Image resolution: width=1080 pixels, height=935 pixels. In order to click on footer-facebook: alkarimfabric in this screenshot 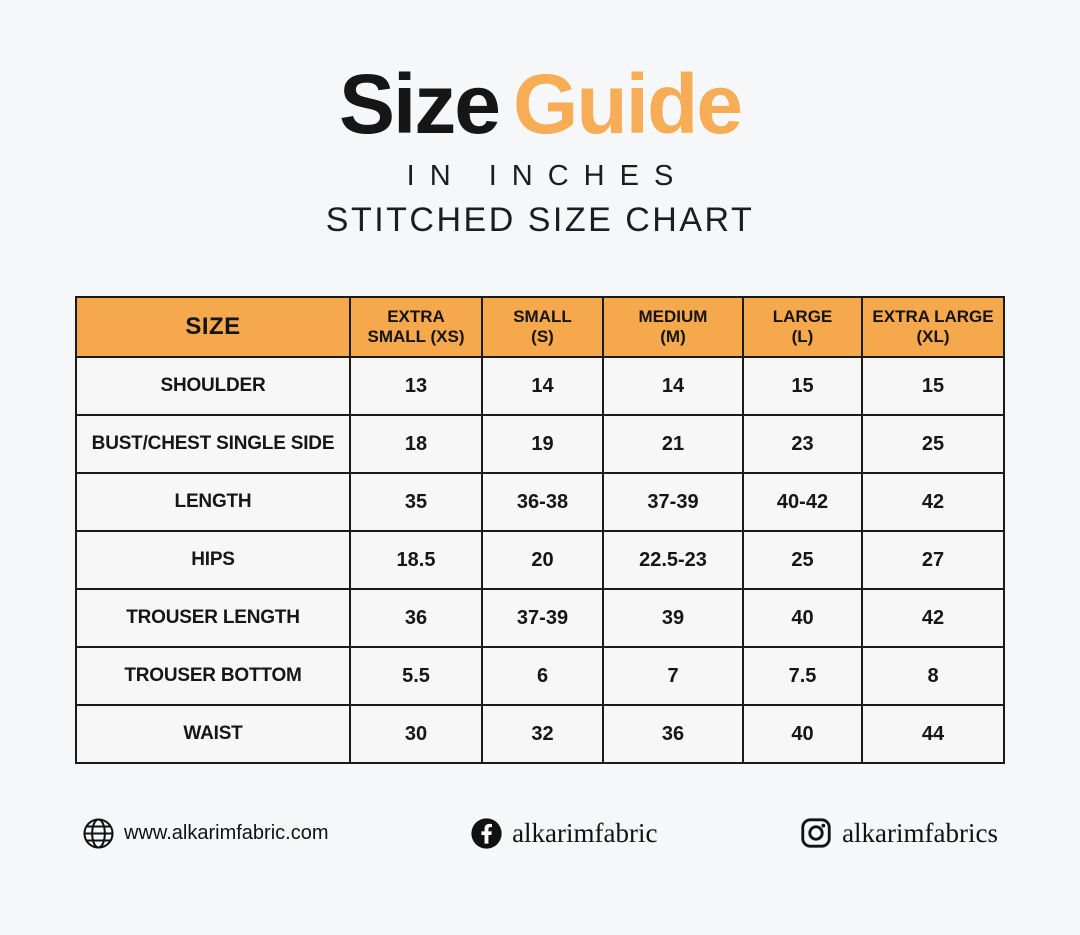, I will do `click(563, 833)`.